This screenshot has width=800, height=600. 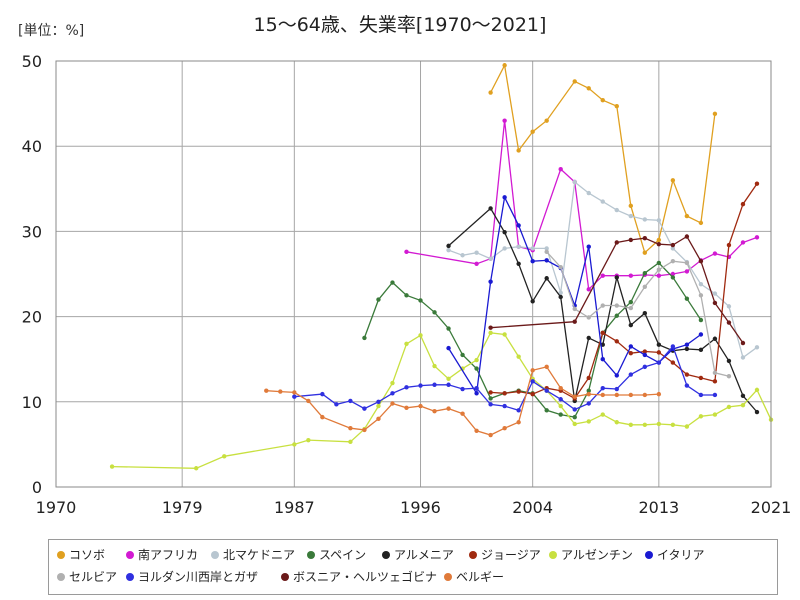 I want to click on y-tick-label: 40, so click(x=32, y=146).